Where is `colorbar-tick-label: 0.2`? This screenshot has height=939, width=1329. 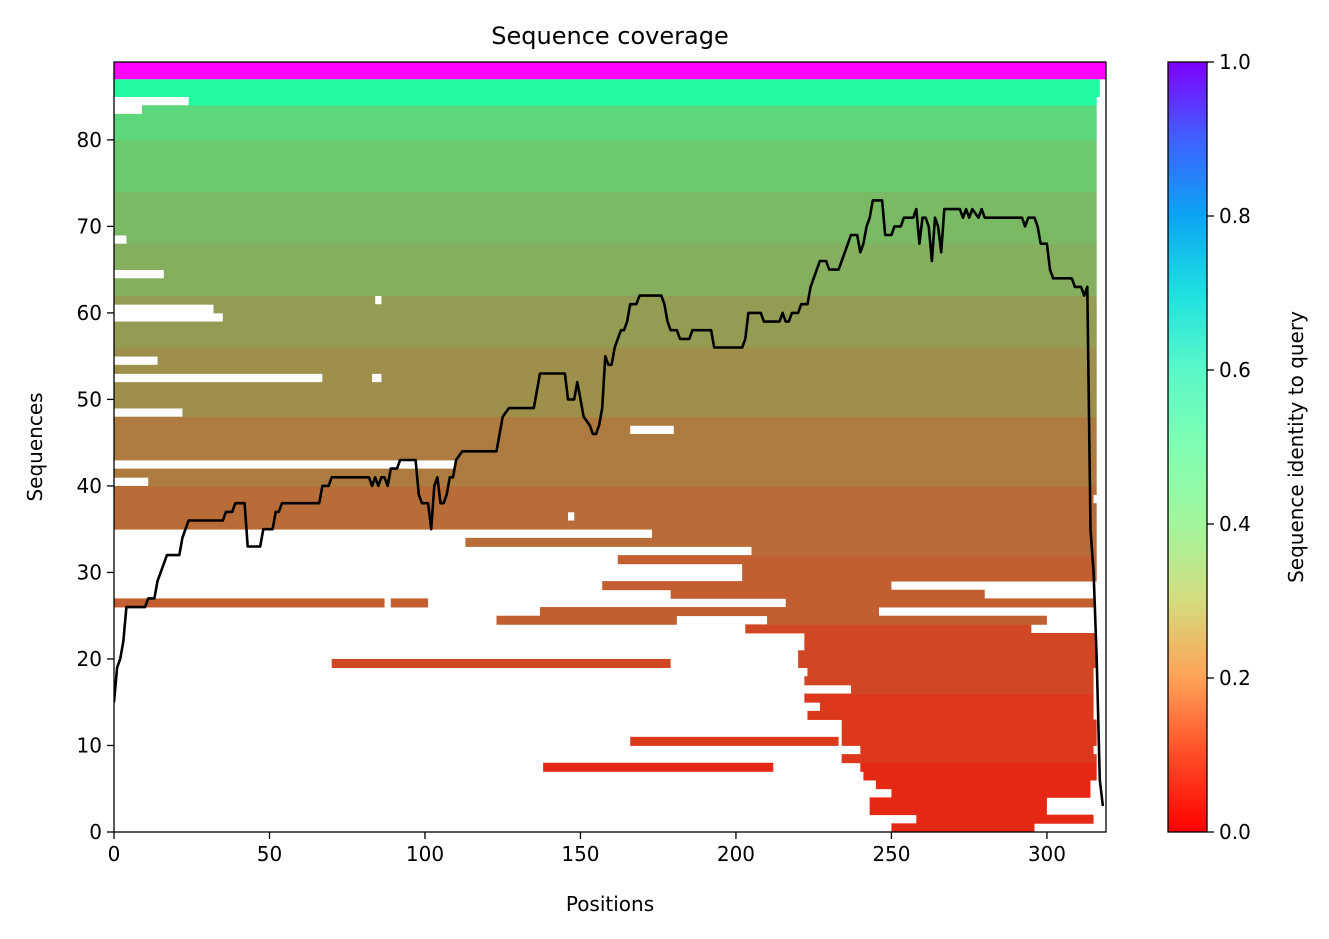
colorbar-tick-label: 0.2 is located at coordinates (1235, 678).